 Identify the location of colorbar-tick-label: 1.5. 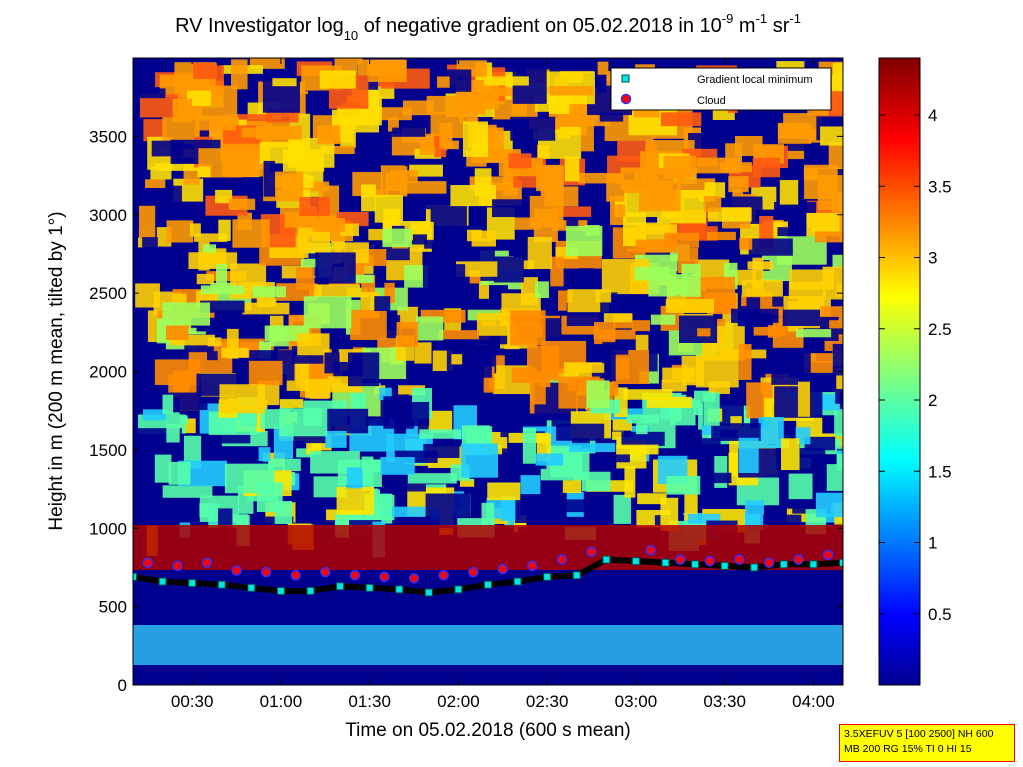
(940, 471).